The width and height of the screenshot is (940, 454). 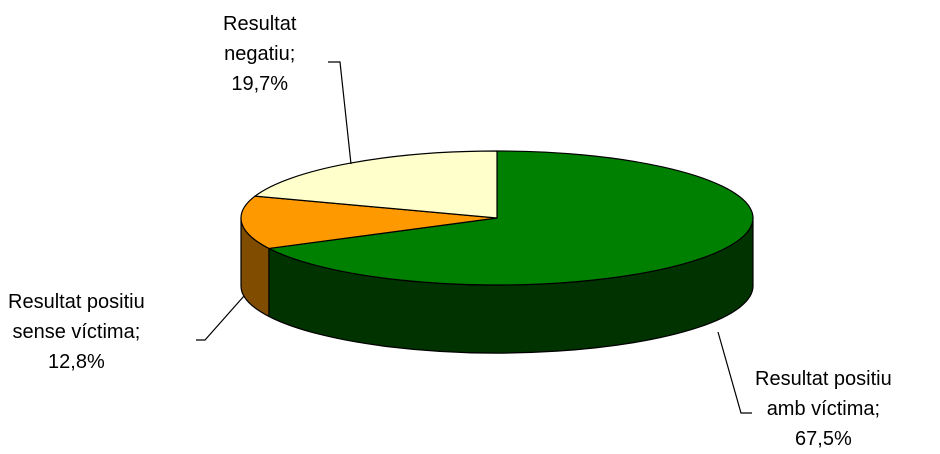 I want to click on label-positiu-sense-value: 12,8%, so click(x=76, y=362).